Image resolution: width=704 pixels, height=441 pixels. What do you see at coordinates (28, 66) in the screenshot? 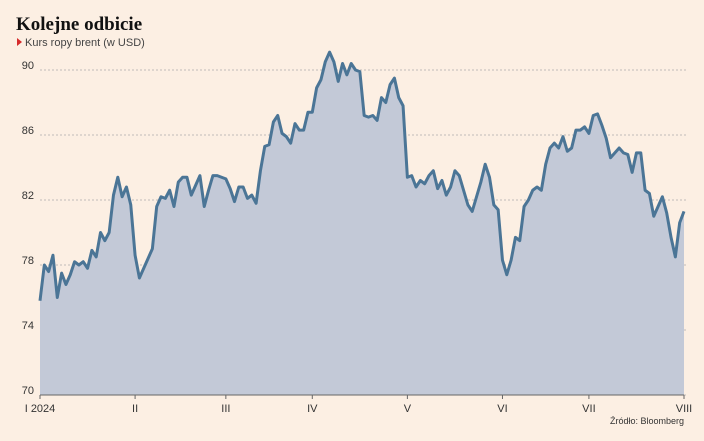
I see `y-tick-label: 90` at bounding box center [28, 66].